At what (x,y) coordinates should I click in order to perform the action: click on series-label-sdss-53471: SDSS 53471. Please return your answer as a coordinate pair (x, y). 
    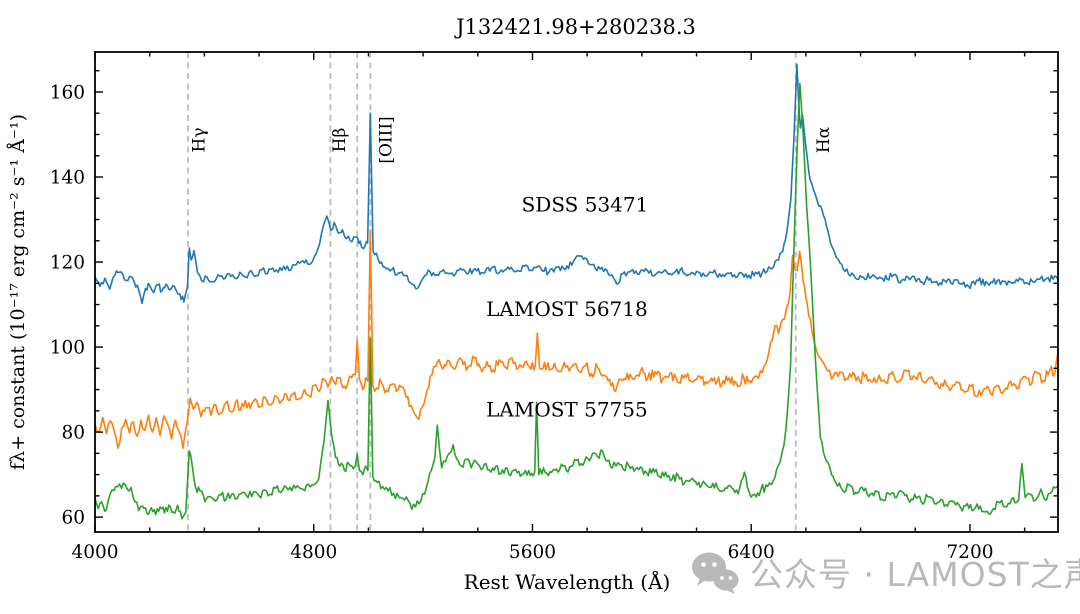
    Looking at the image, I should click on (585, 205).